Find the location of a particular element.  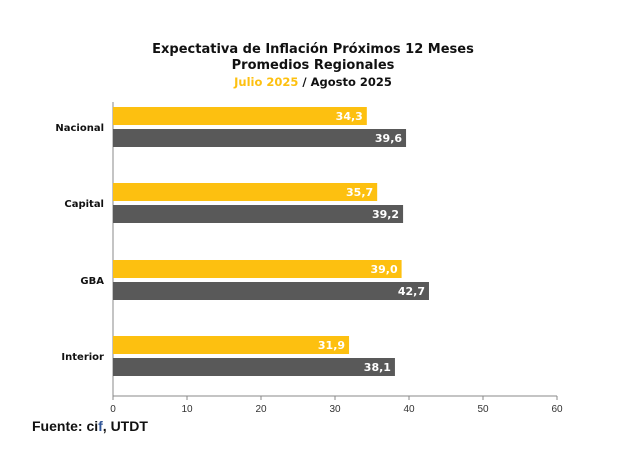

data-label: 39,0 is located at coordinates (383, 269).